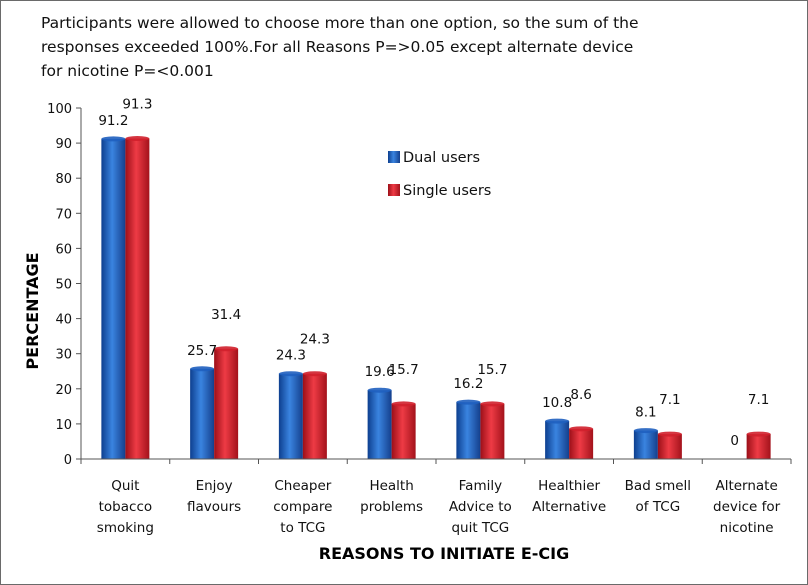 The image size is (808, 585). I want to click on data-label: 8.6, so click(580, 395).